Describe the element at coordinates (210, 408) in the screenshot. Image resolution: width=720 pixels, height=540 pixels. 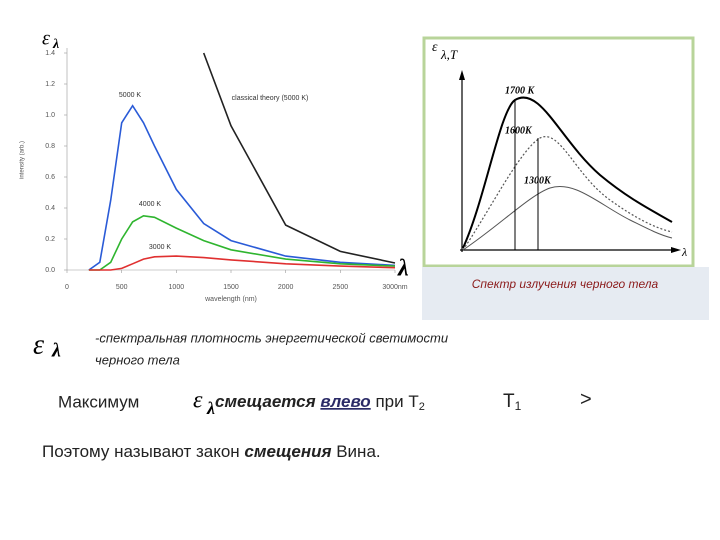
I see `shift-symbol-sub: λ` at that location.